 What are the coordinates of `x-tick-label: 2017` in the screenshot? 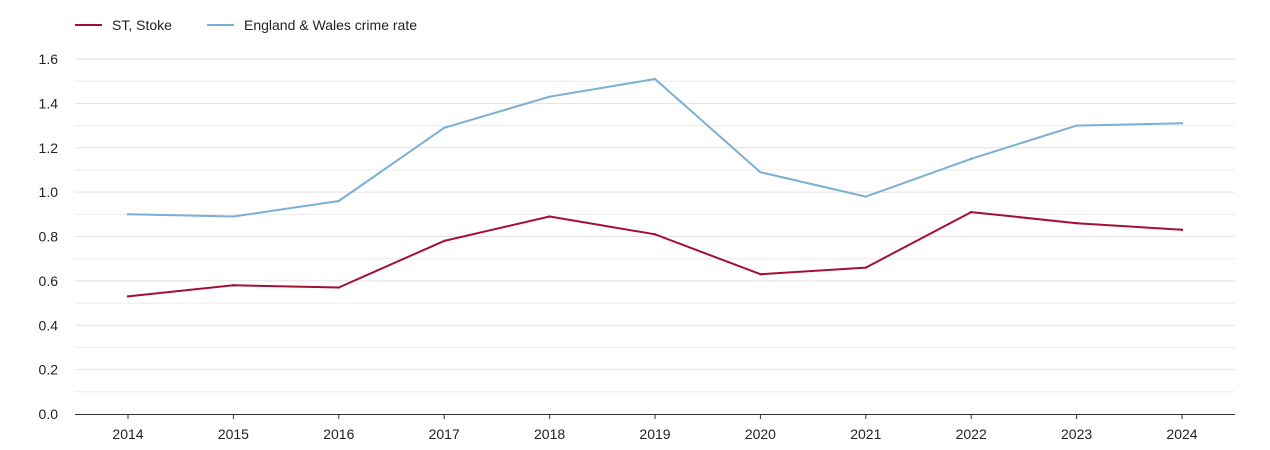 It's located at (444, 434).